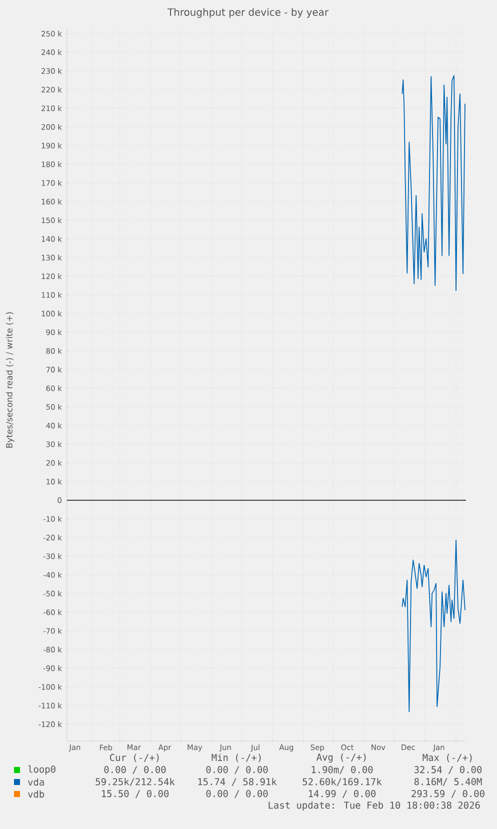 This screenshot has height=829, width=497. I want to click on text: Avg (-/+), so click(341, 758).